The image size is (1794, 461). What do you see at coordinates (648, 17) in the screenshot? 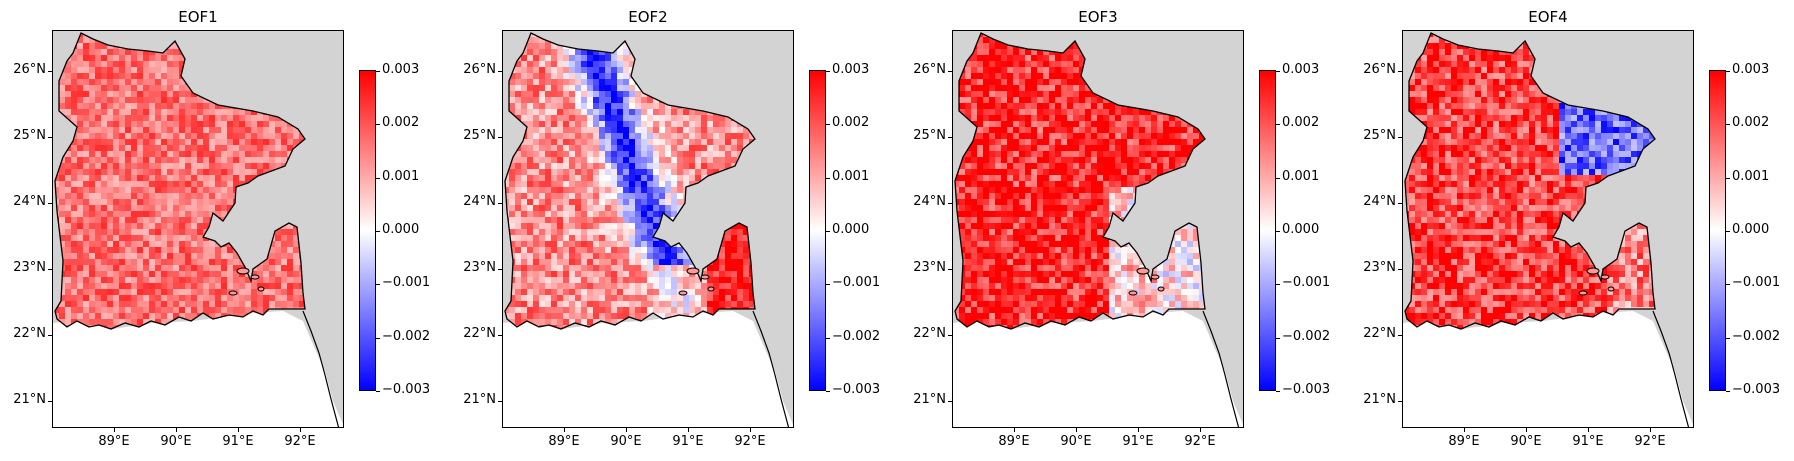
I see `panel-title: EOF2` at bounding box center [648, 17].